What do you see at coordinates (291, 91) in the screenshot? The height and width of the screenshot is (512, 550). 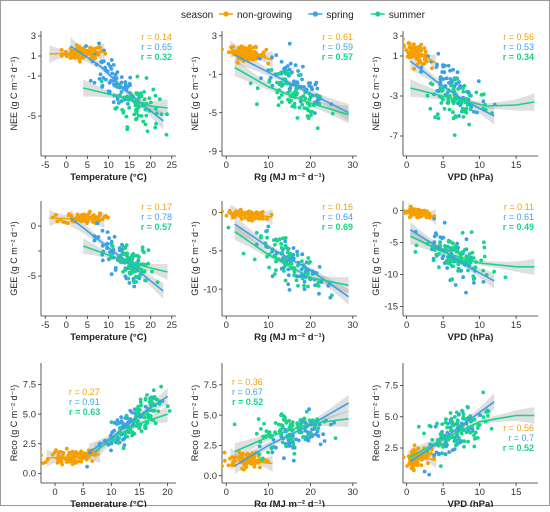 I see `confidence-band-summer` at bounding box center [291, 91].